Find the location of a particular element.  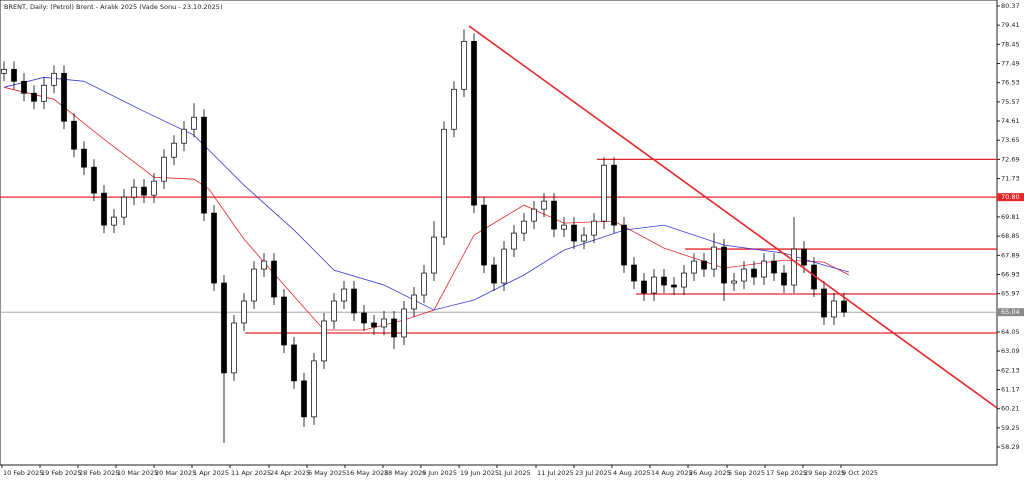

x-tick-label: 6 May 2025 is located at coordinates (327, 473).